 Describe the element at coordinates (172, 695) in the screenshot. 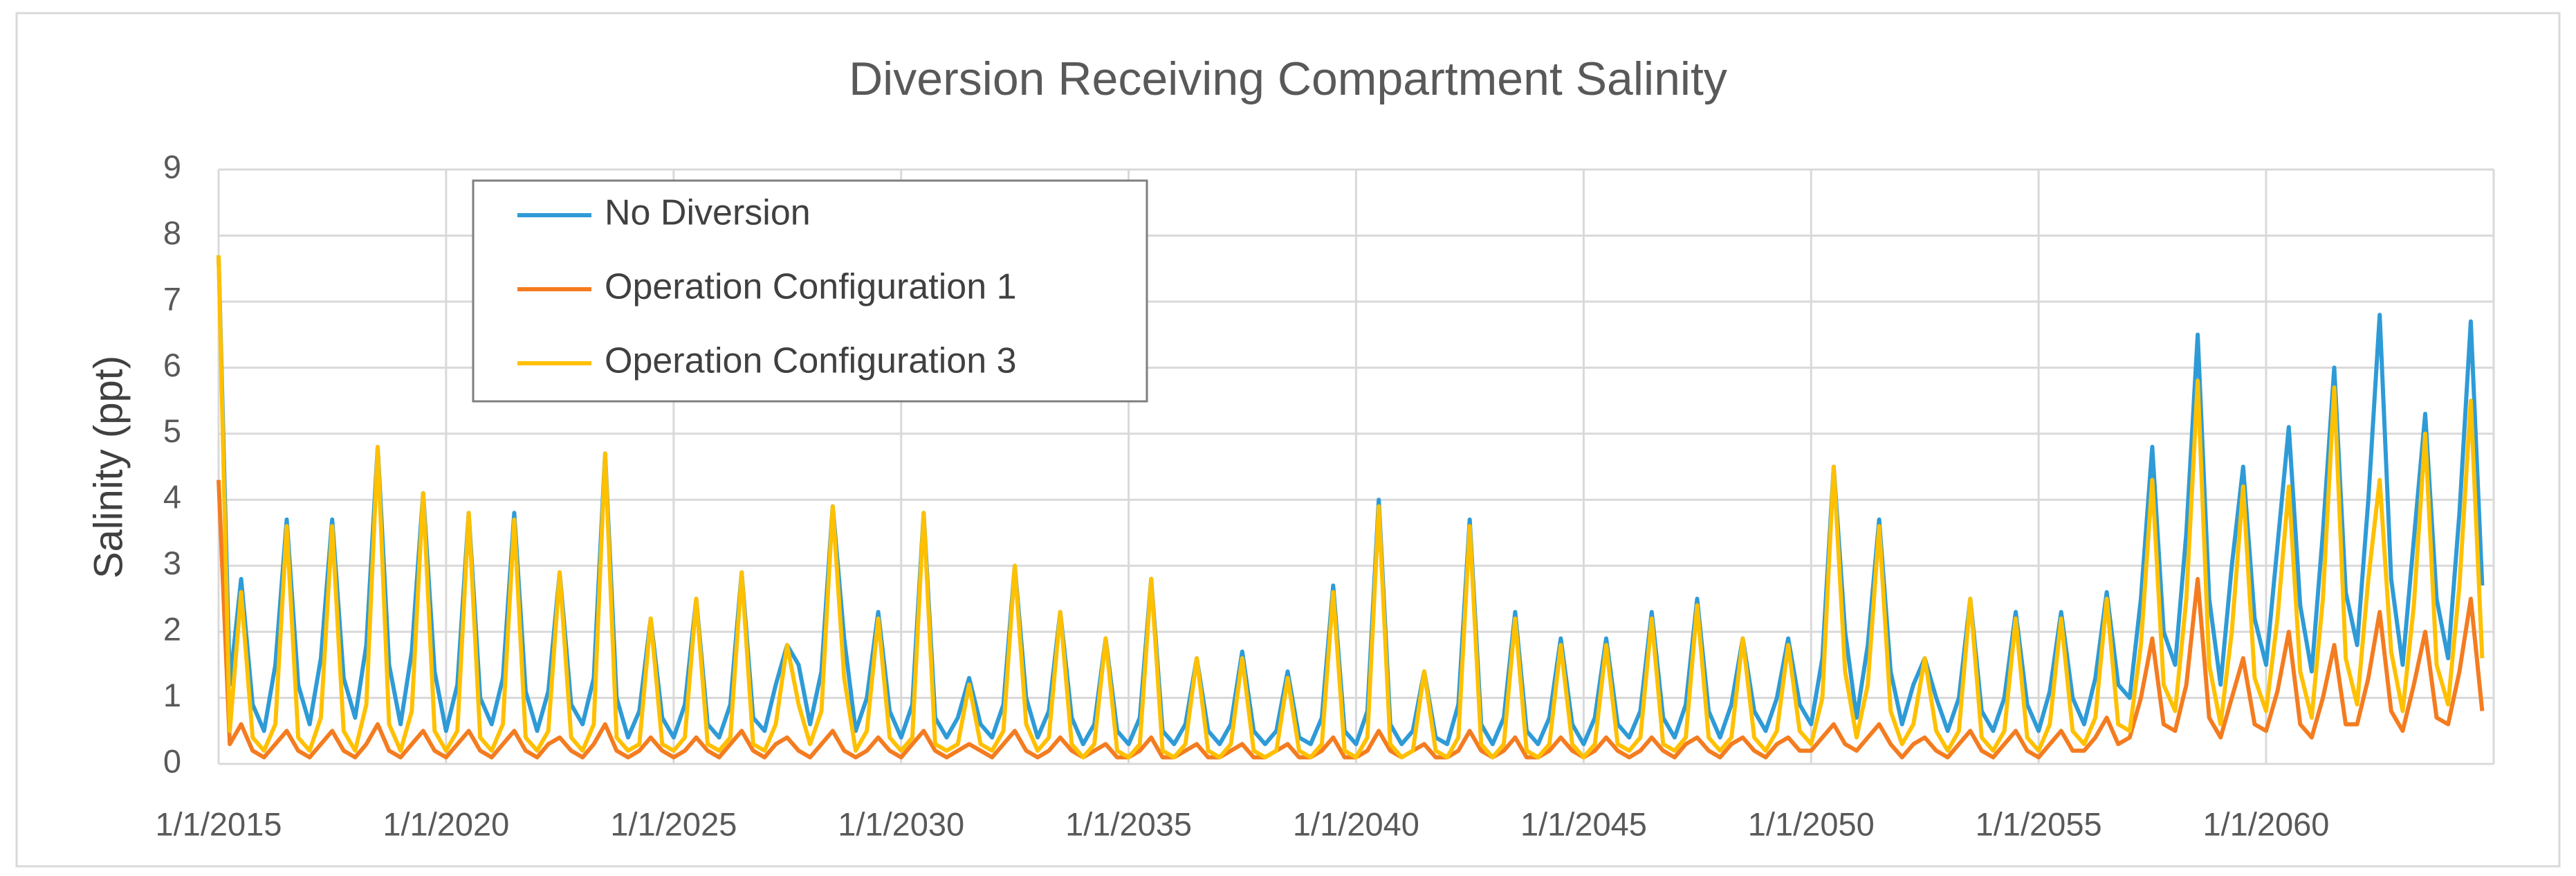

I see `y-tick-label: 1` at that location.